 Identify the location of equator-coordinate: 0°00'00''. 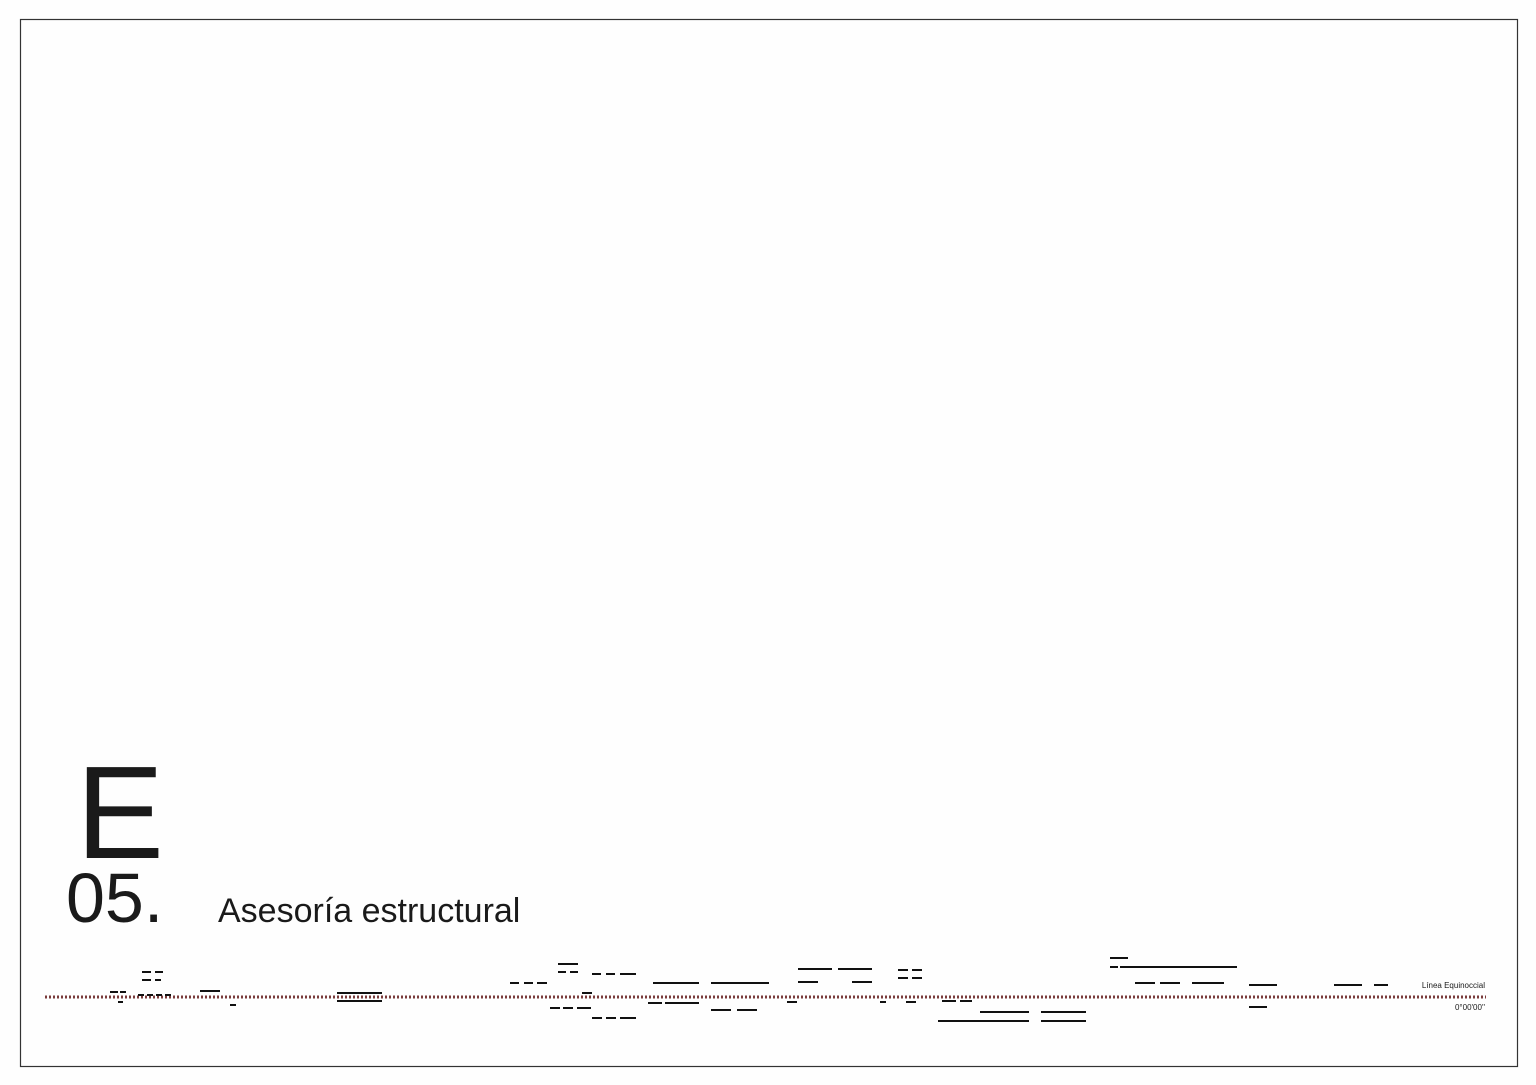
(1470, 1007).